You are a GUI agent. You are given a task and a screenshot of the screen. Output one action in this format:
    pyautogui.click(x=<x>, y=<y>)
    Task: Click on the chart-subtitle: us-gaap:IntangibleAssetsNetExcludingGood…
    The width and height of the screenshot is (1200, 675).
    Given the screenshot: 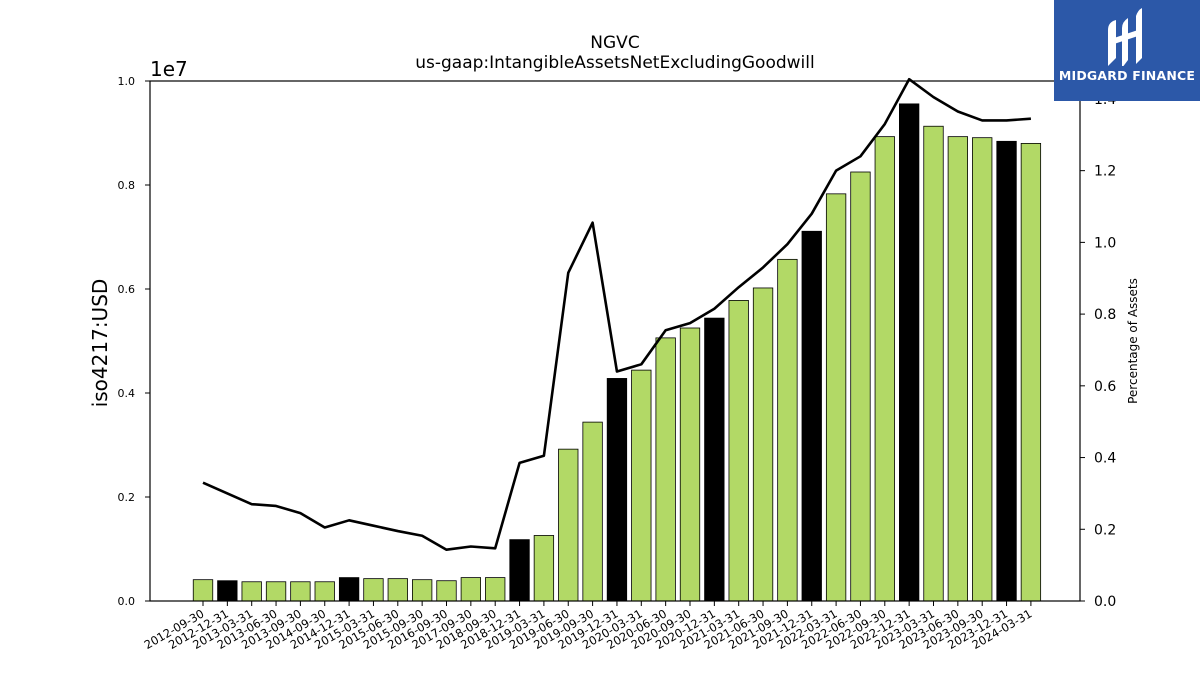 What is the action you would take?
    pyautogui.click(x=615, y=63)
    